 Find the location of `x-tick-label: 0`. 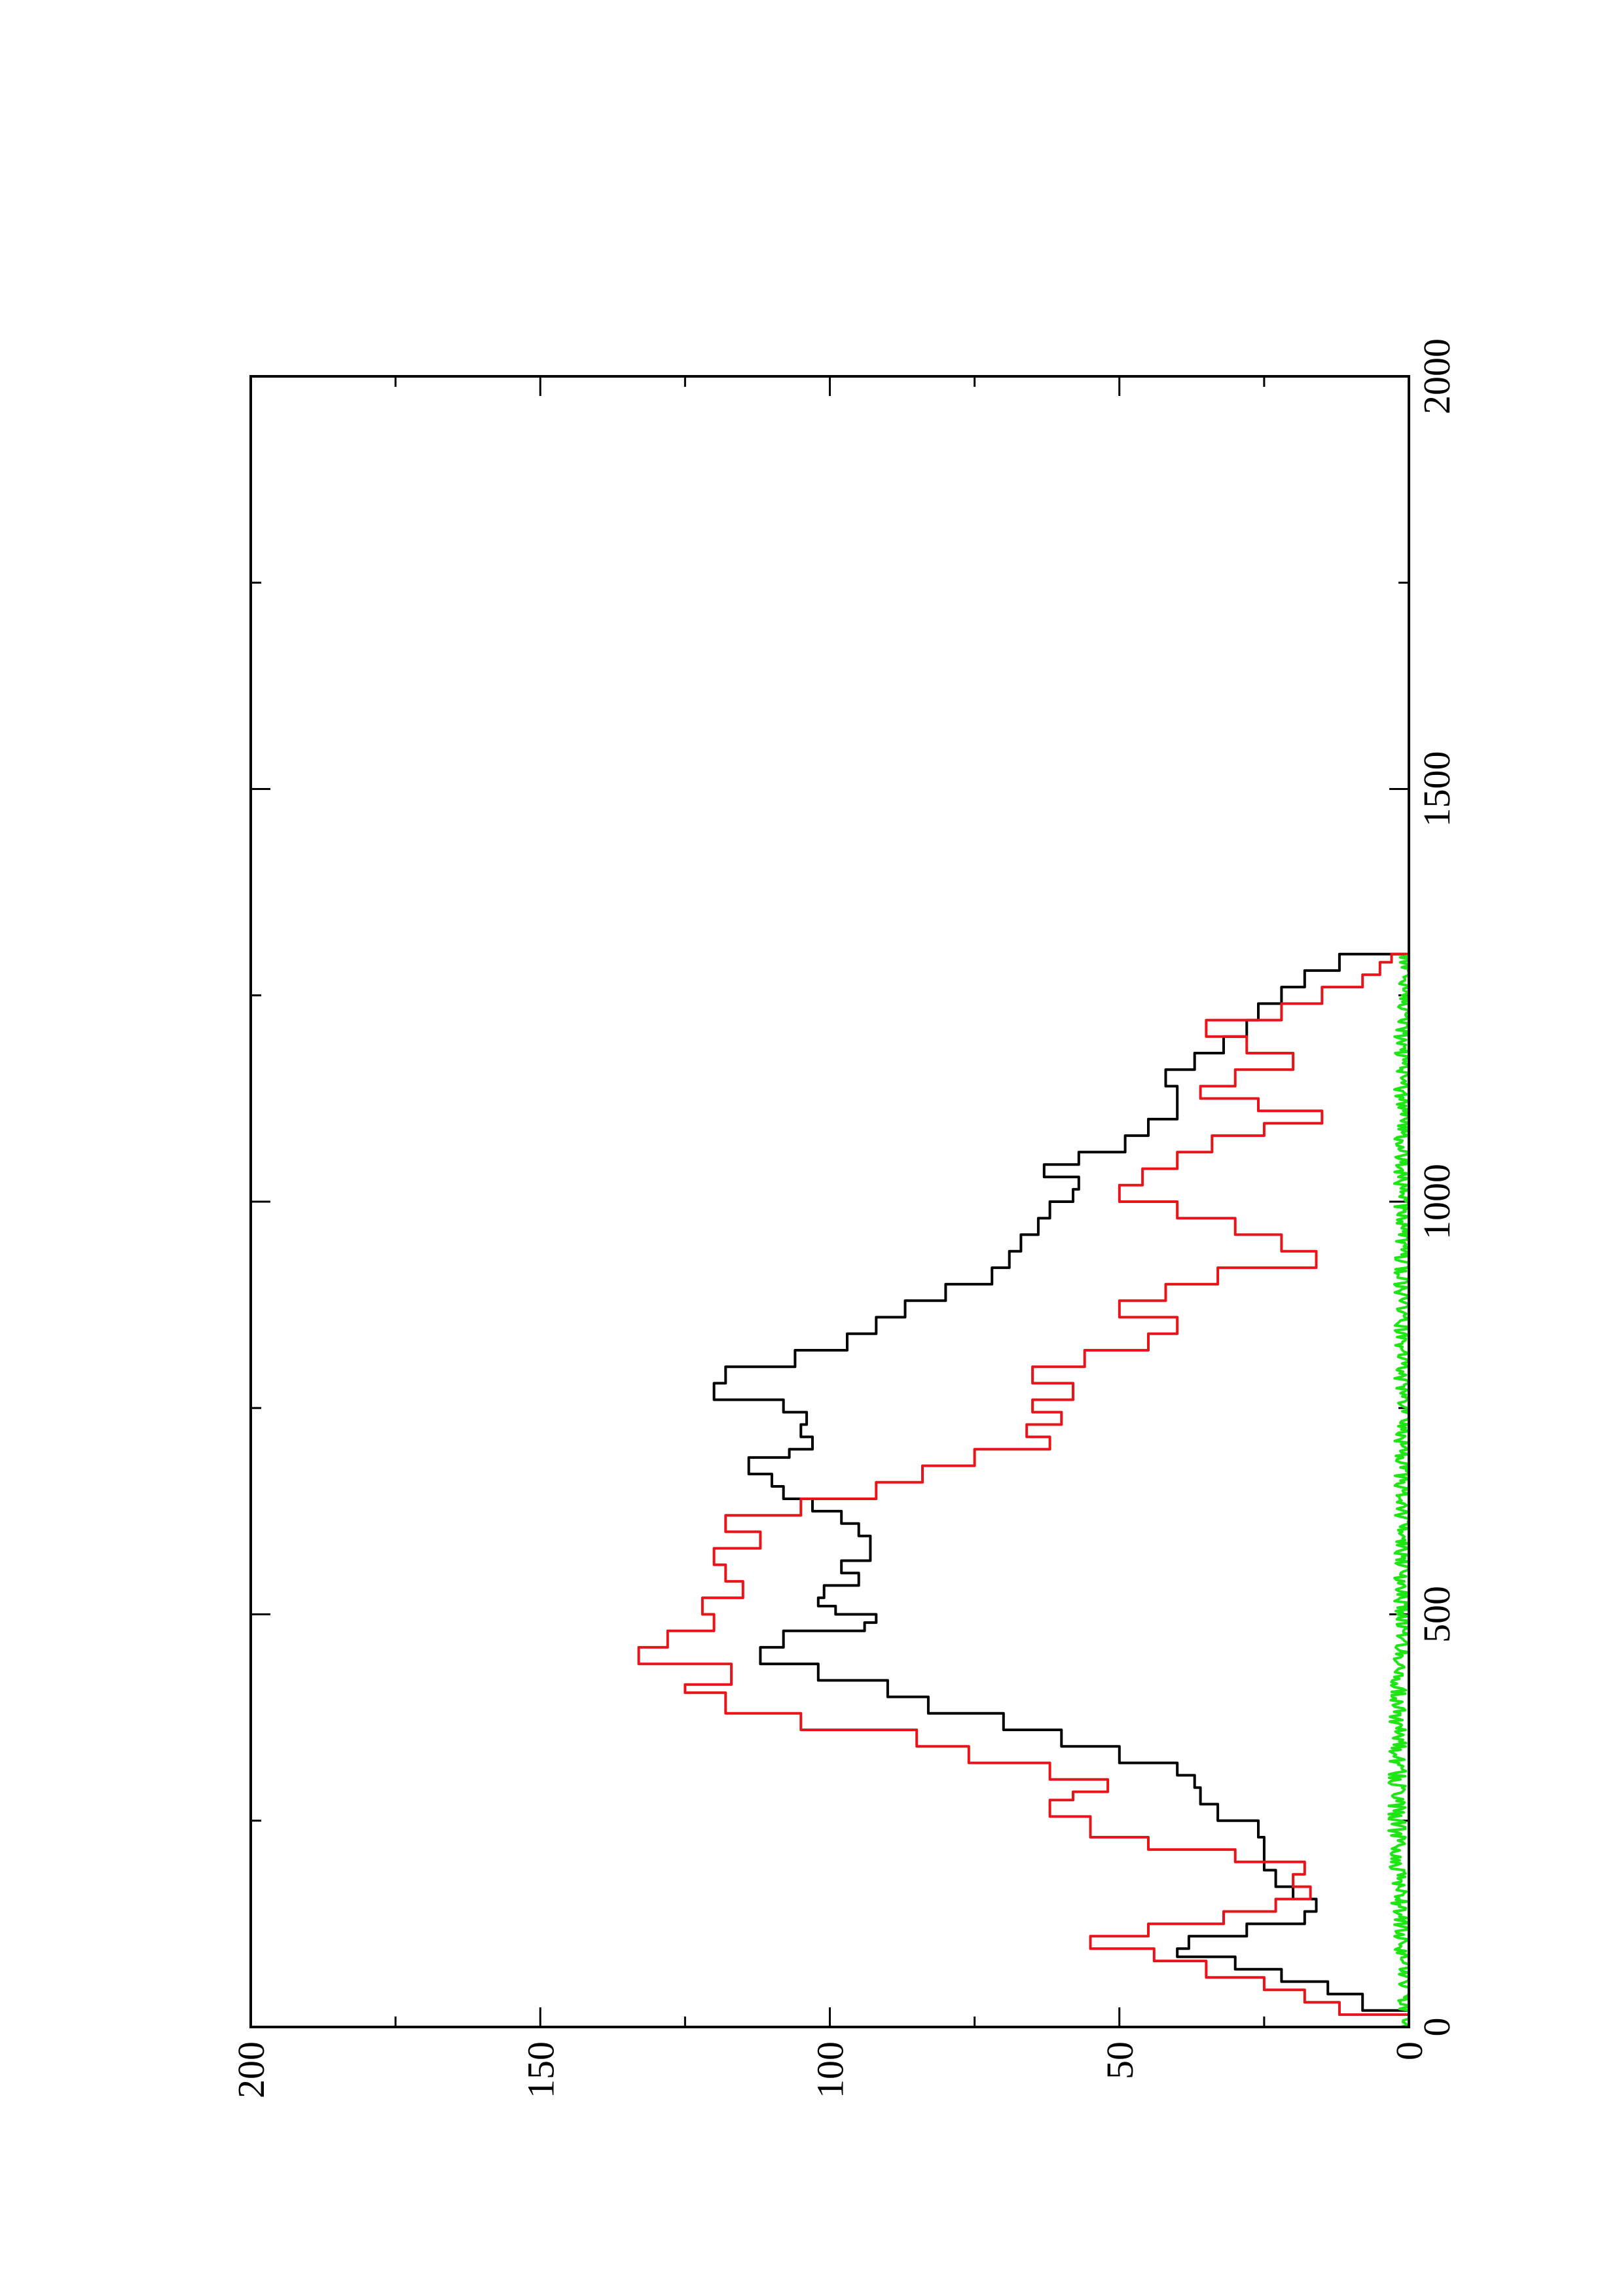

x-tick-label: 0 is located at coordinates (1436, 2027).